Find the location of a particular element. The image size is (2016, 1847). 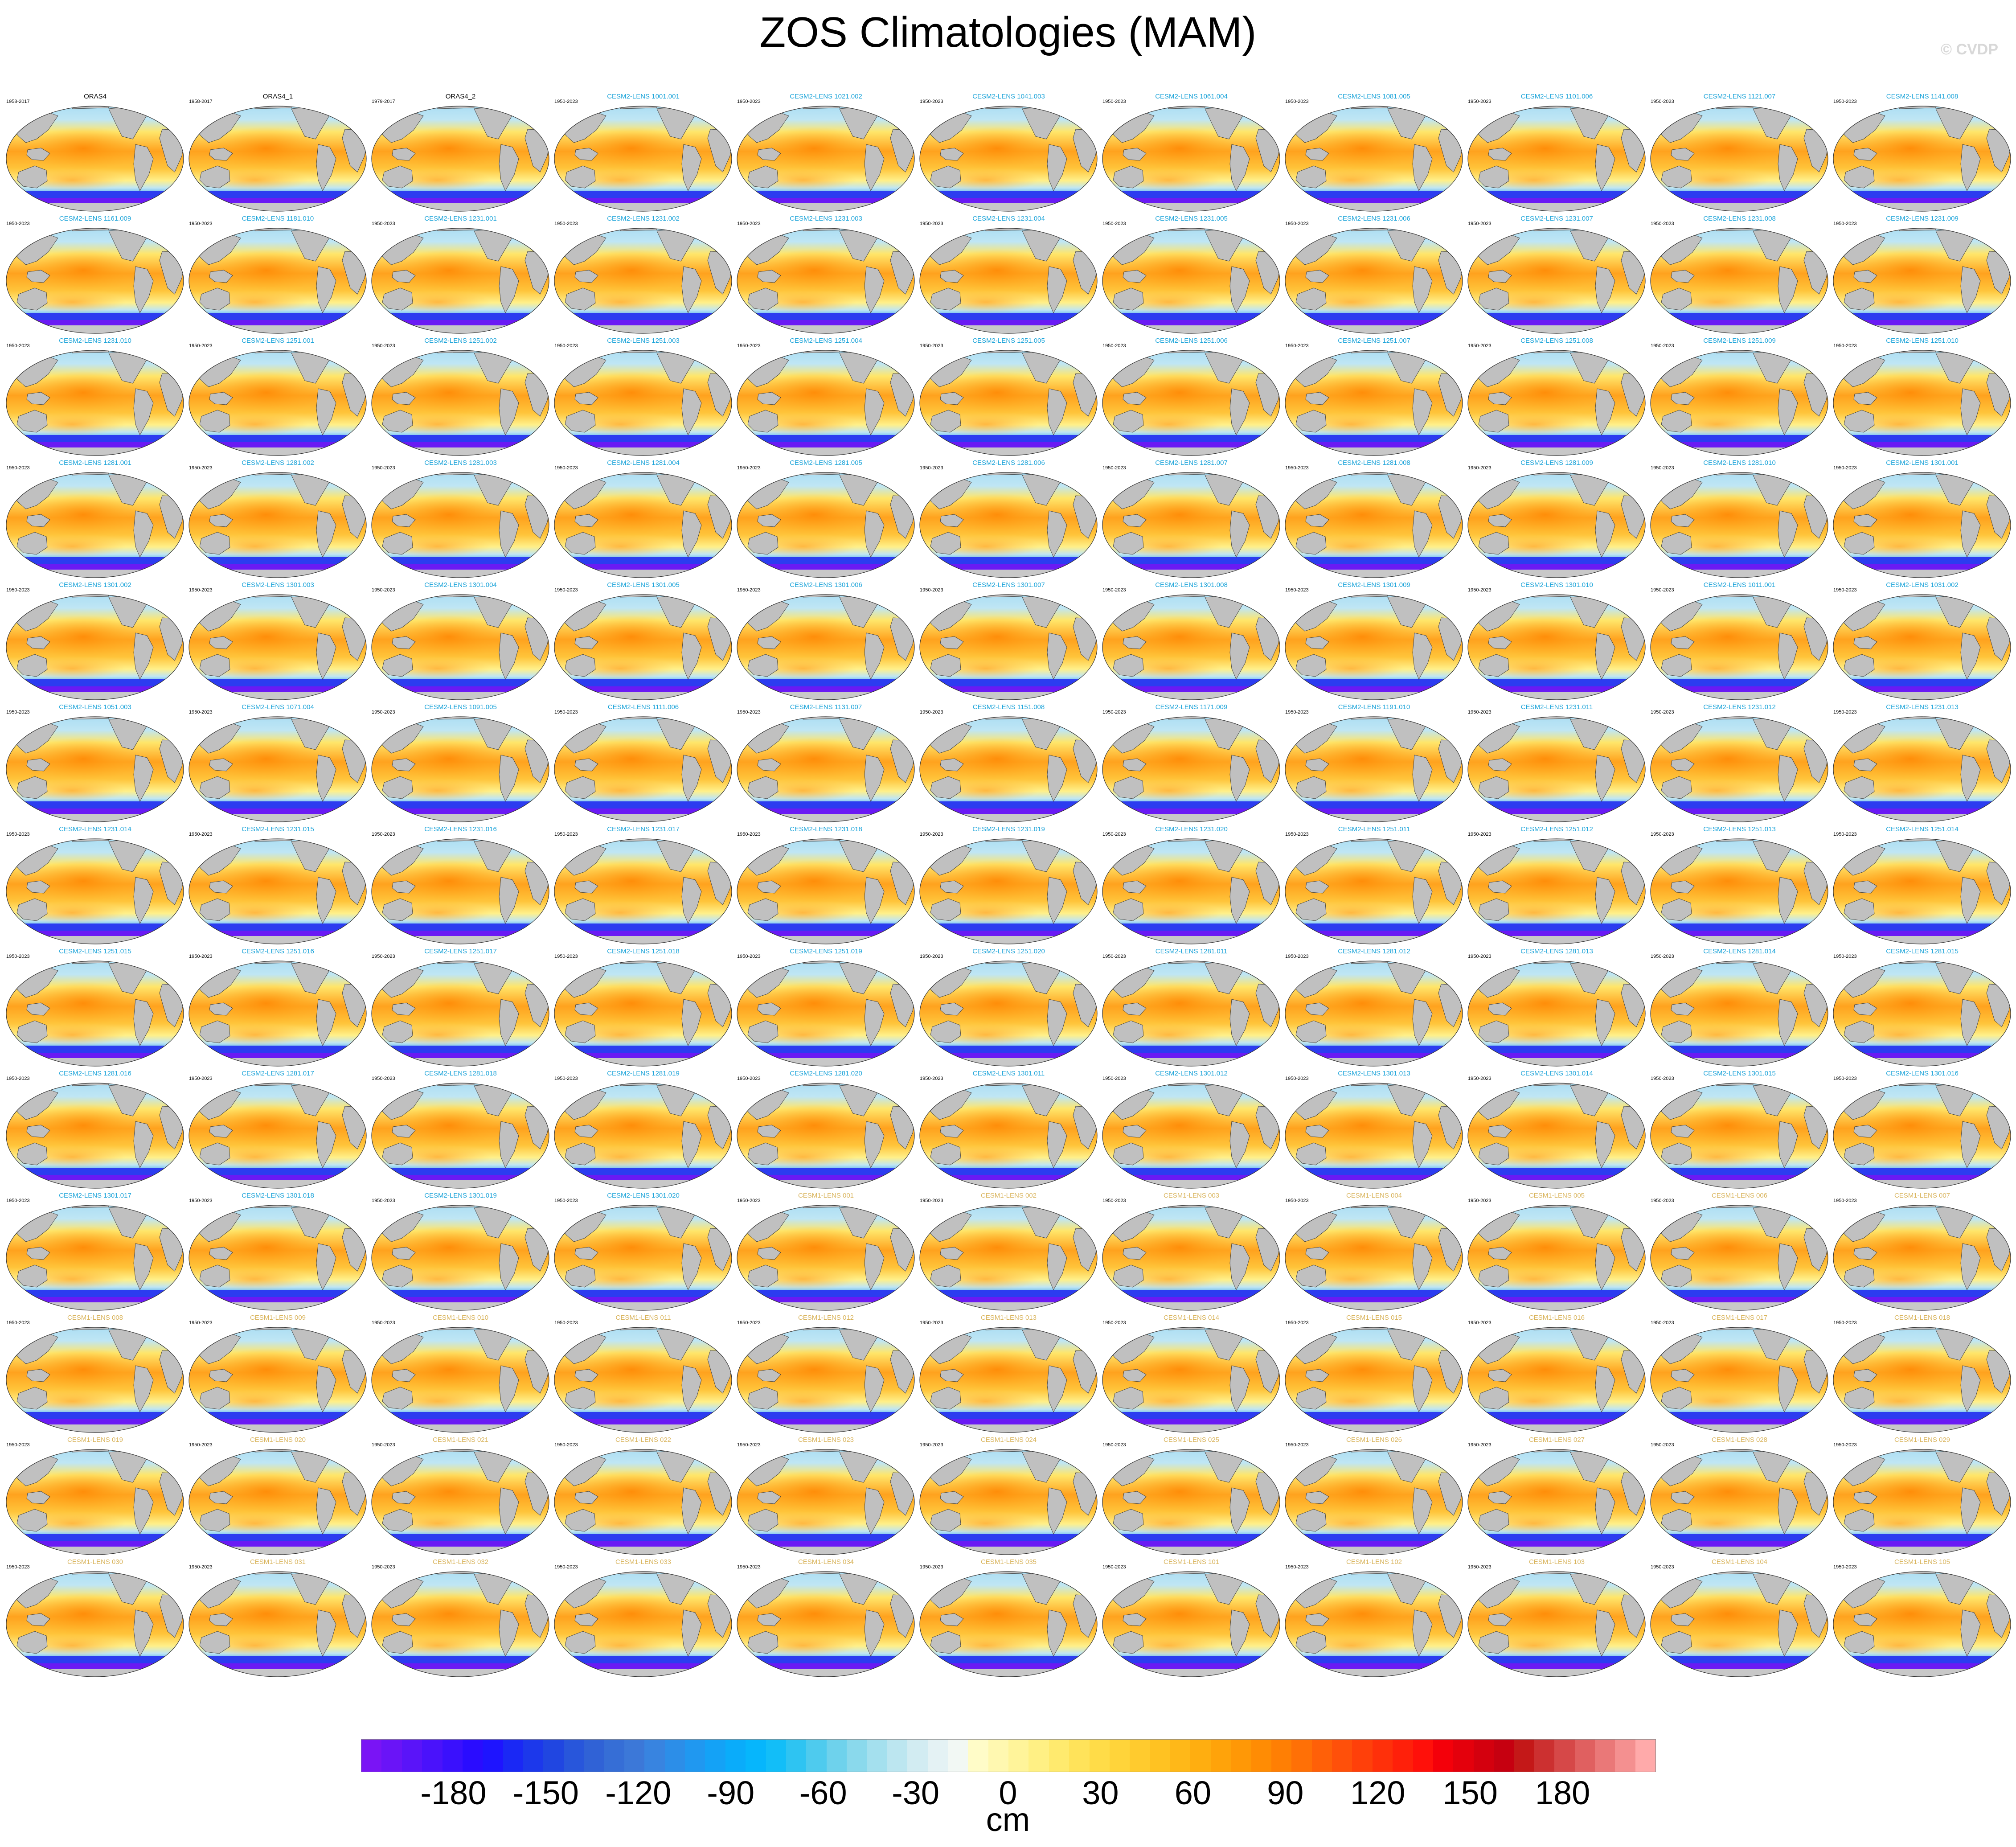

map-panel: CESM1-LENS 008 1950-2023 is located at coordinates (95, 1375).